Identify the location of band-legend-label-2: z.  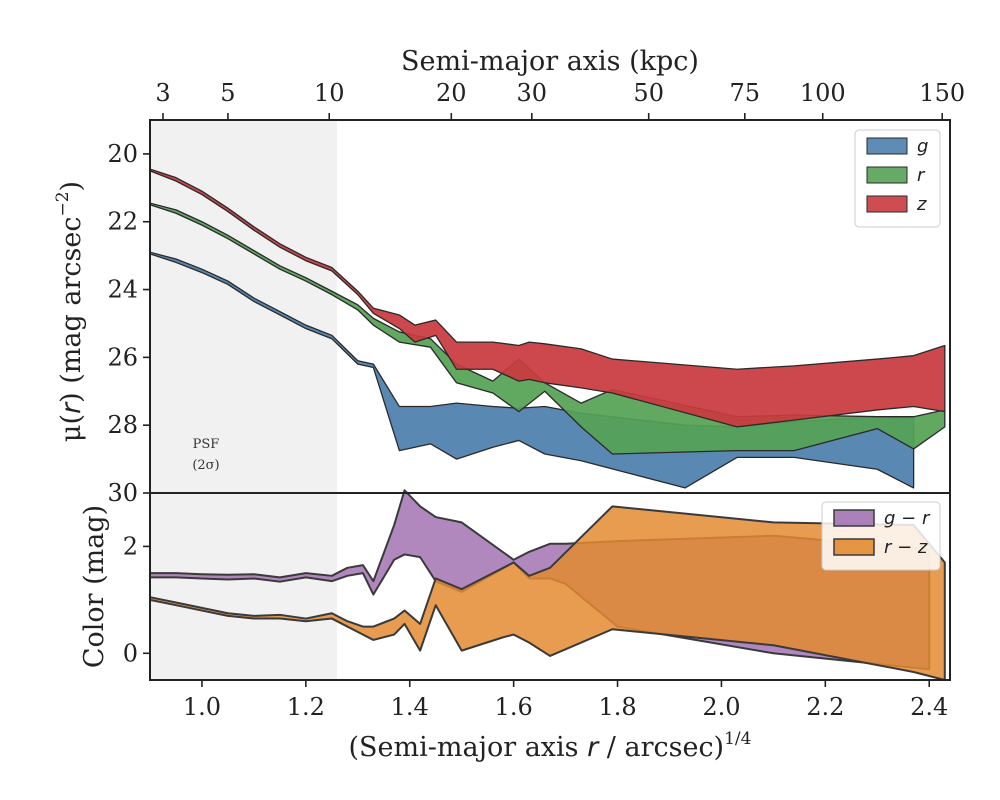
(921, 204).